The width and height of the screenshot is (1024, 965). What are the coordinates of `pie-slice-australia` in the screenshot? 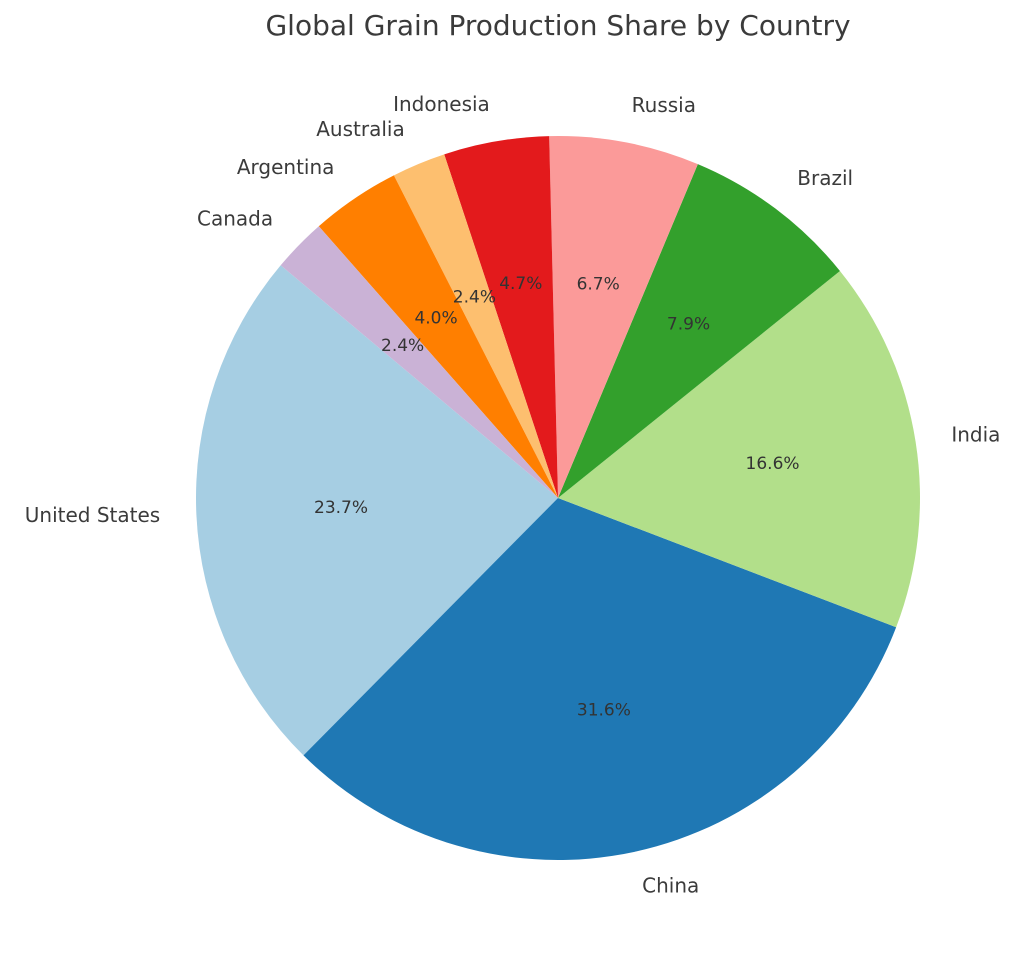 It's located at (475, 326).